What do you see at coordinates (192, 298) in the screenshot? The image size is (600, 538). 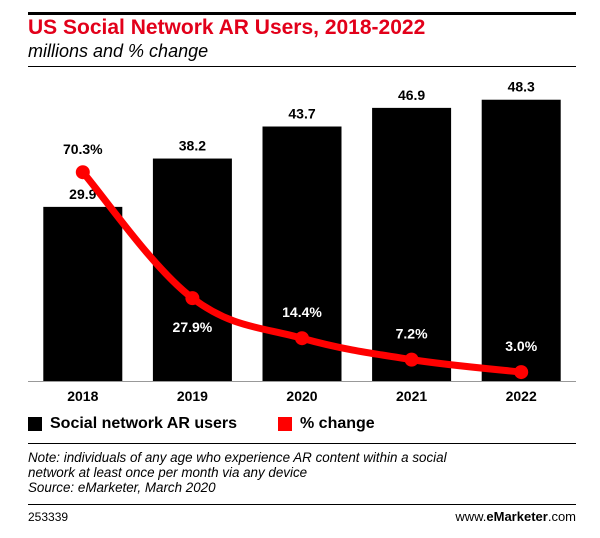 I see `pct-point-2019` at bounding box center [192, 298].